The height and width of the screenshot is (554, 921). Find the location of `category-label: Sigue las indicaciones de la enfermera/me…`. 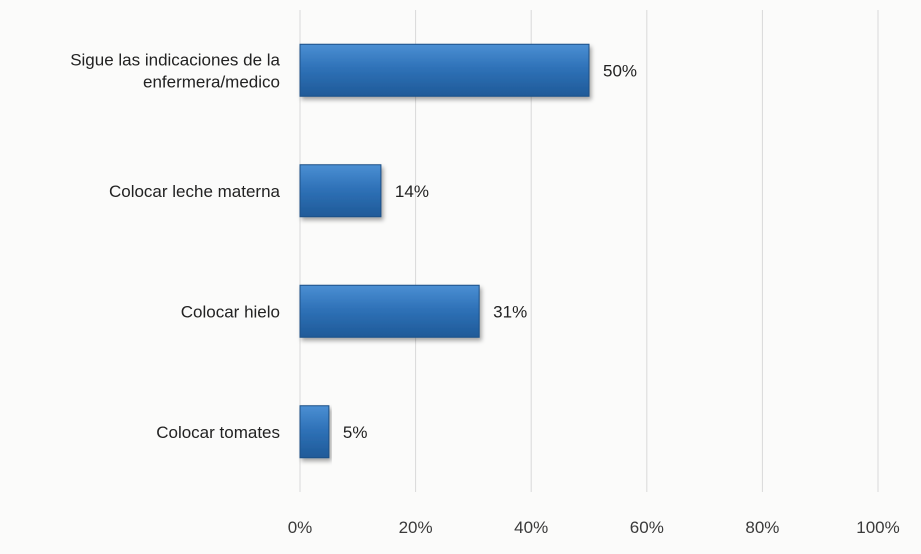

category-label: Sigue las indicaciones de la enfermera/me… is located at coordinates (175, 70).